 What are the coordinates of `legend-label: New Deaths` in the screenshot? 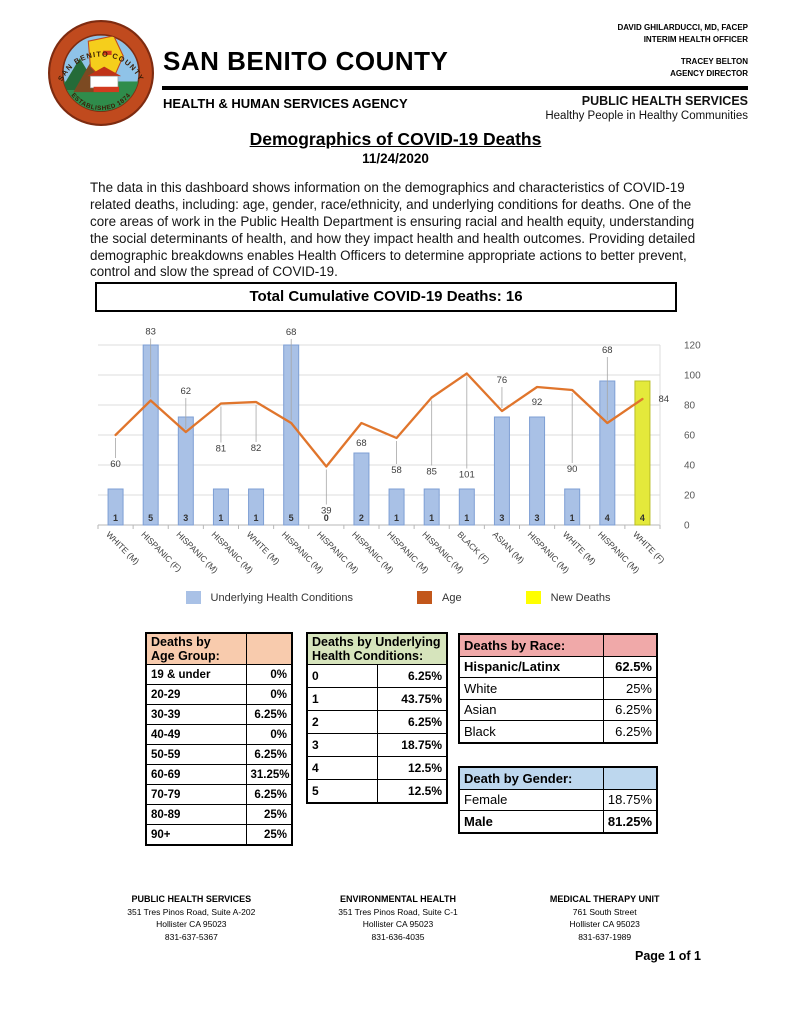 It's located at (580, 597).